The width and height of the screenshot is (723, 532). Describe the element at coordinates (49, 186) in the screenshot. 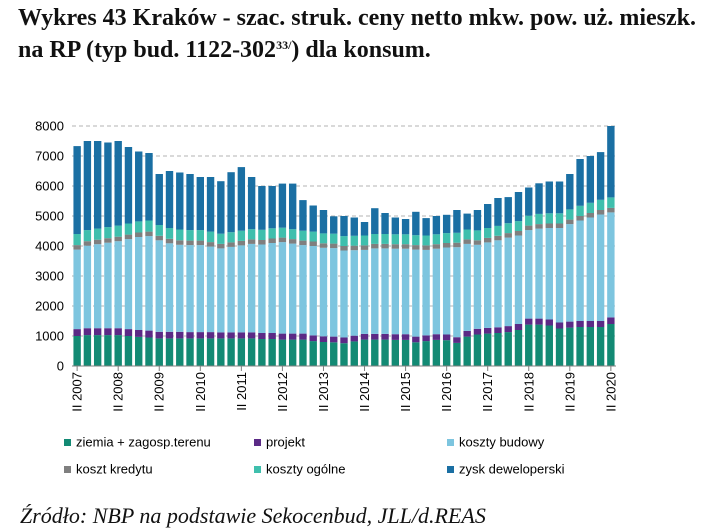

I see `y-tick-label: 6000` at that location.